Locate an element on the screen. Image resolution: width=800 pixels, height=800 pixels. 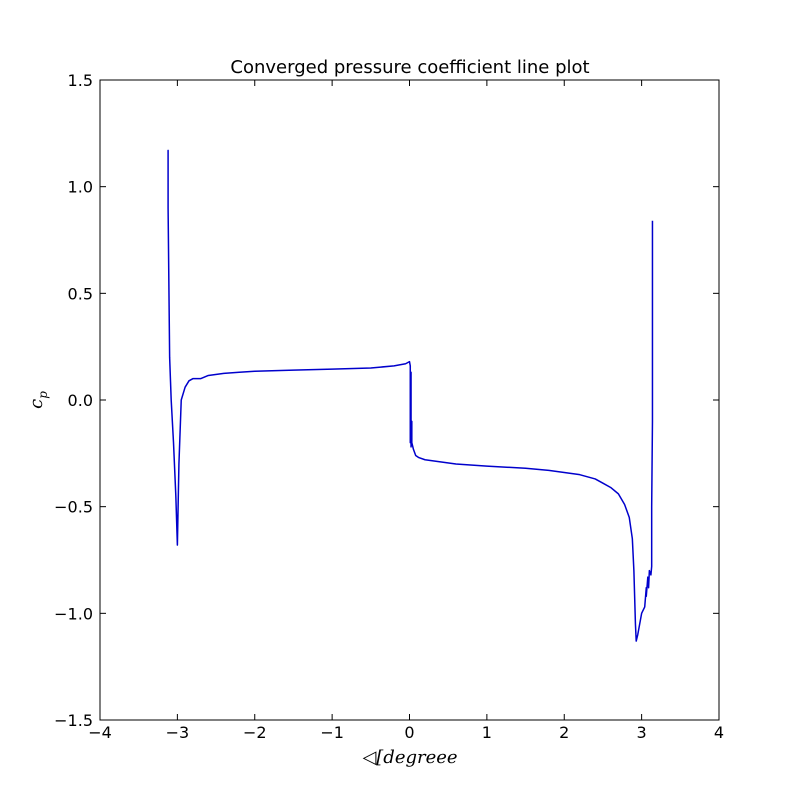
x-tick-label: −2 is located at coordinates (255, 732).